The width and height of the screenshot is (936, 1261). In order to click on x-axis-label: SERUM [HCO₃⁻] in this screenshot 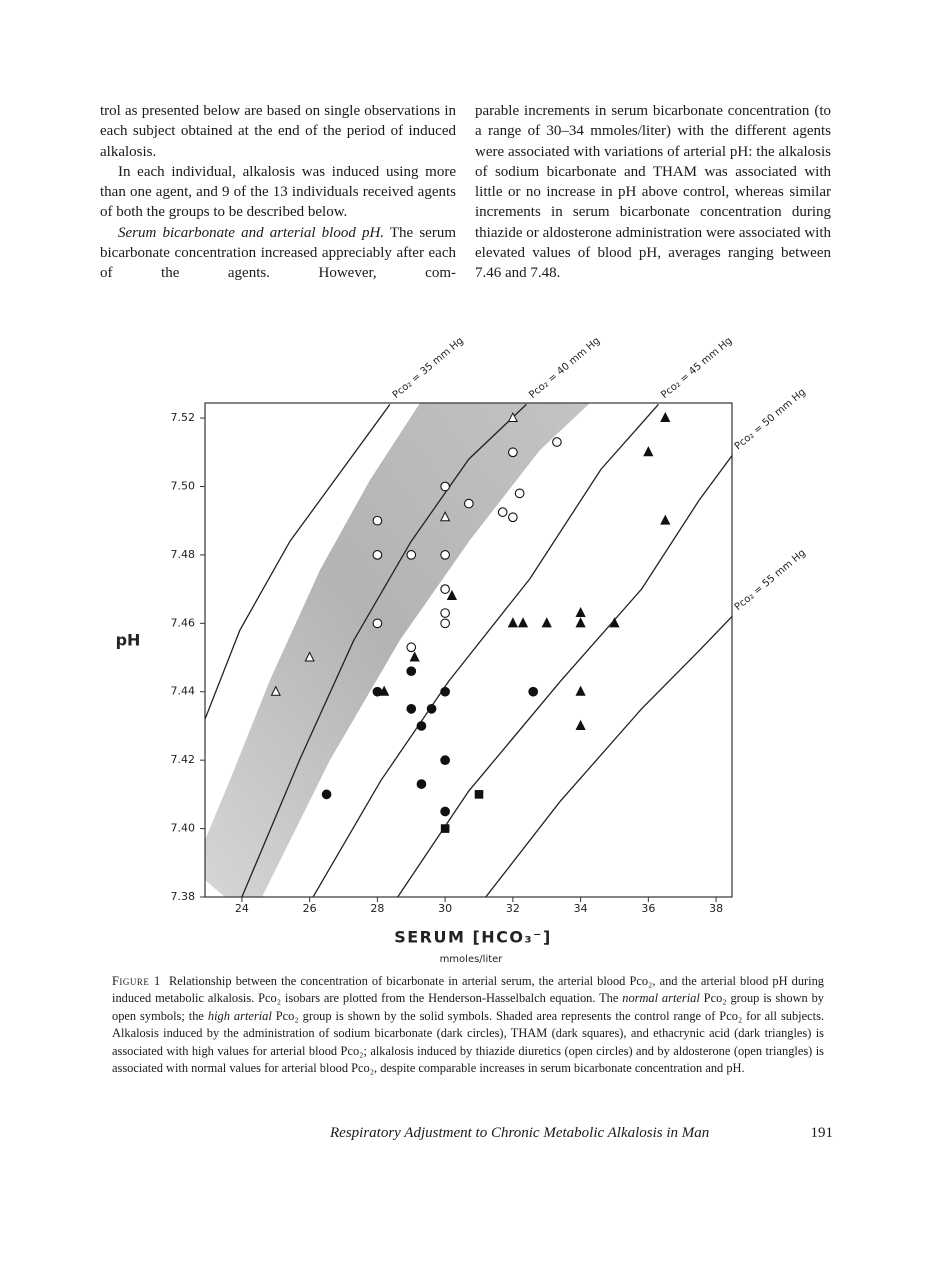, I will do `click(473, 937)`.